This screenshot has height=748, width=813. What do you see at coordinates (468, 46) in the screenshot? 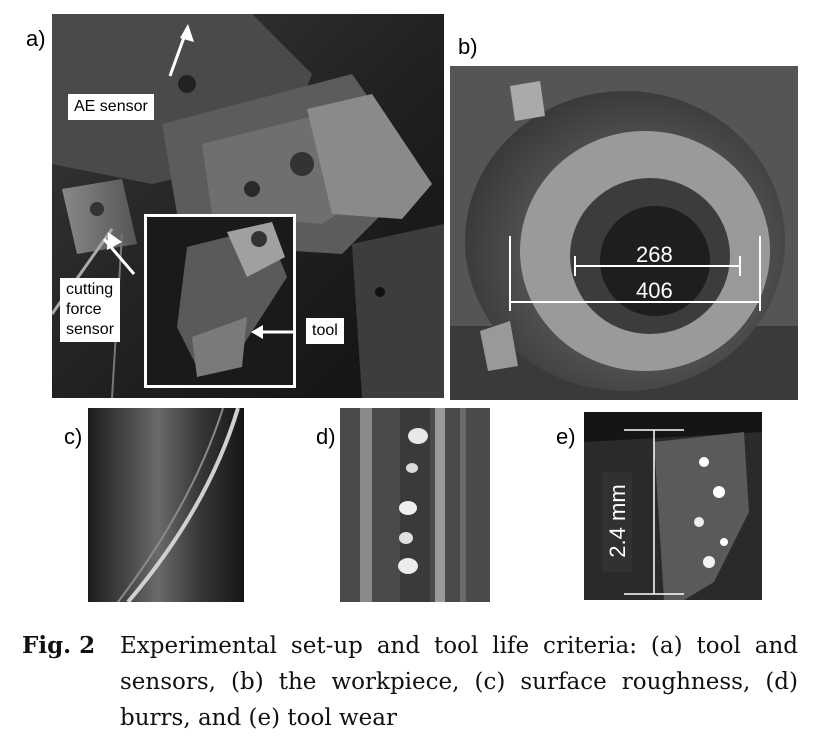
I see `panel-b-letter: b)` at bounding box center [468, 46].